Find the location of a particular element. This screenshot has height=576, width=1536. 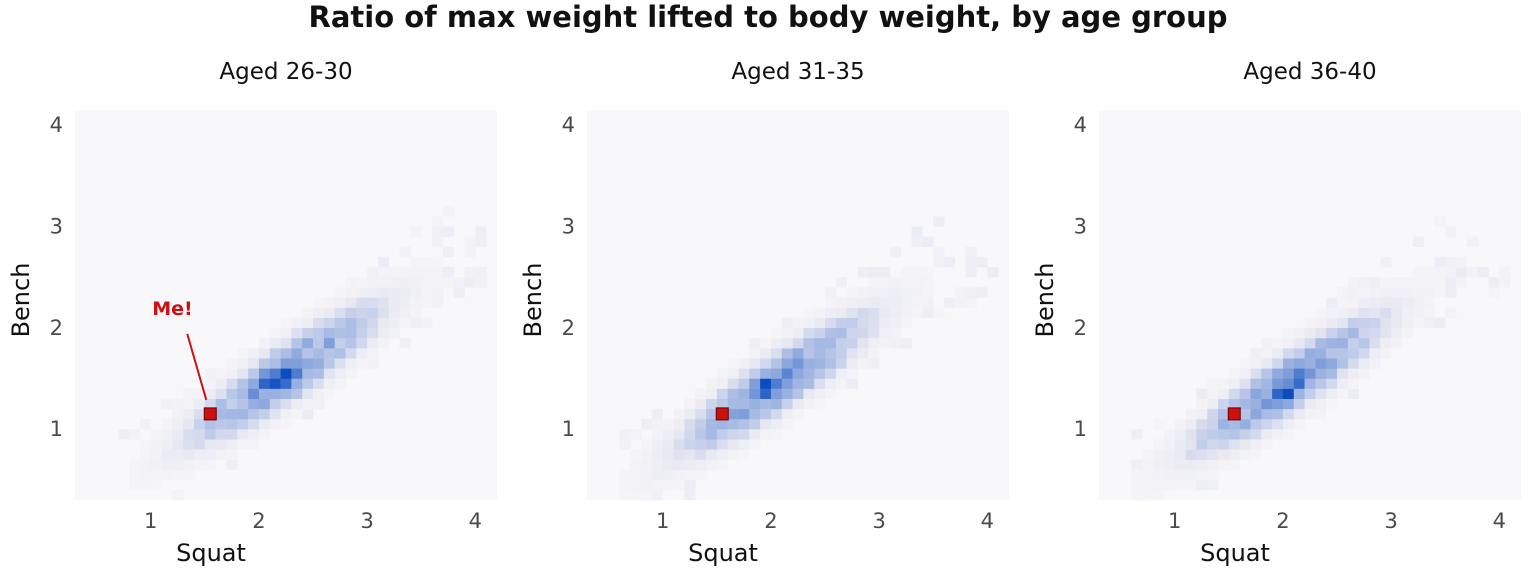

y-axis-label: Bench is located at coordinates (21, 300).